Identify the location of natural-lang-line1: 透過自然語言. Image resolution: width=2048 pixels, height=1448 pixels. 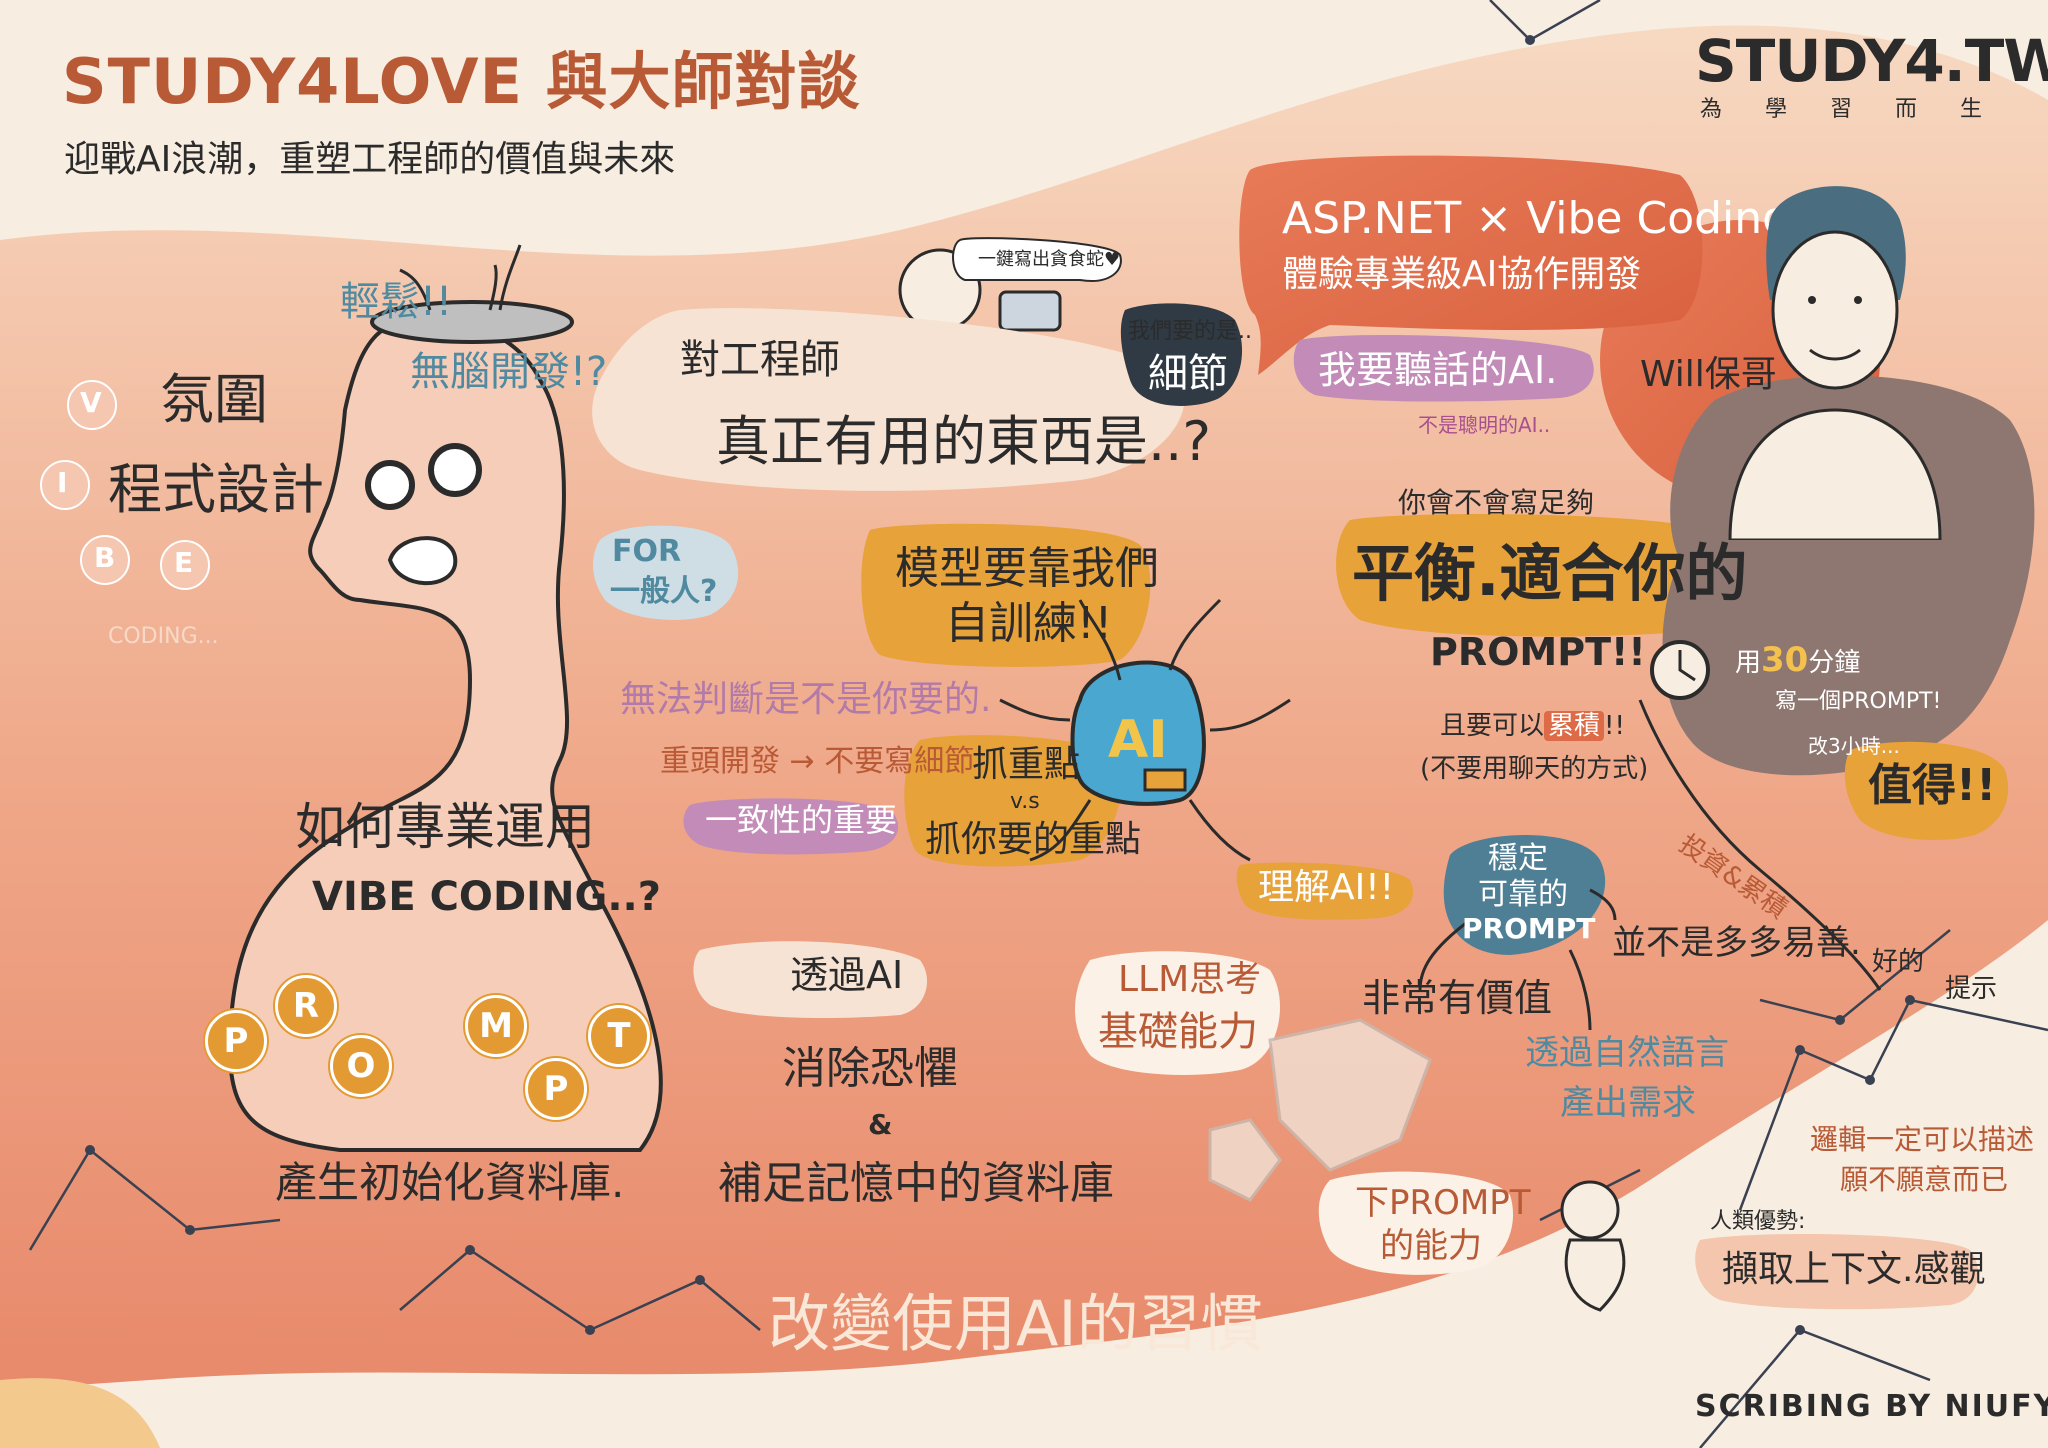
(1627, 1053).